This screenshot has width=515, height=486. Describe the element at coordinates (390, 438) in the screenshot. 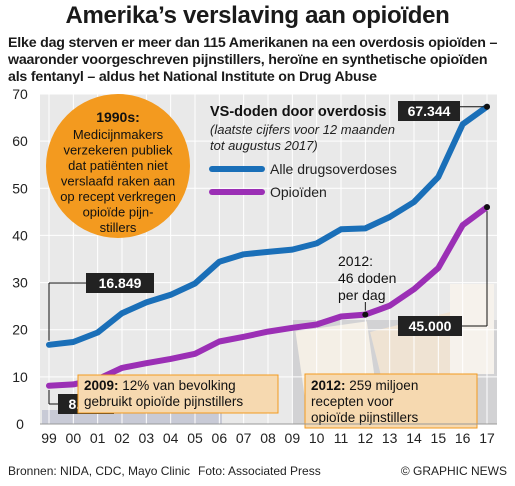

I see `x-tick-label: 13` at that location.